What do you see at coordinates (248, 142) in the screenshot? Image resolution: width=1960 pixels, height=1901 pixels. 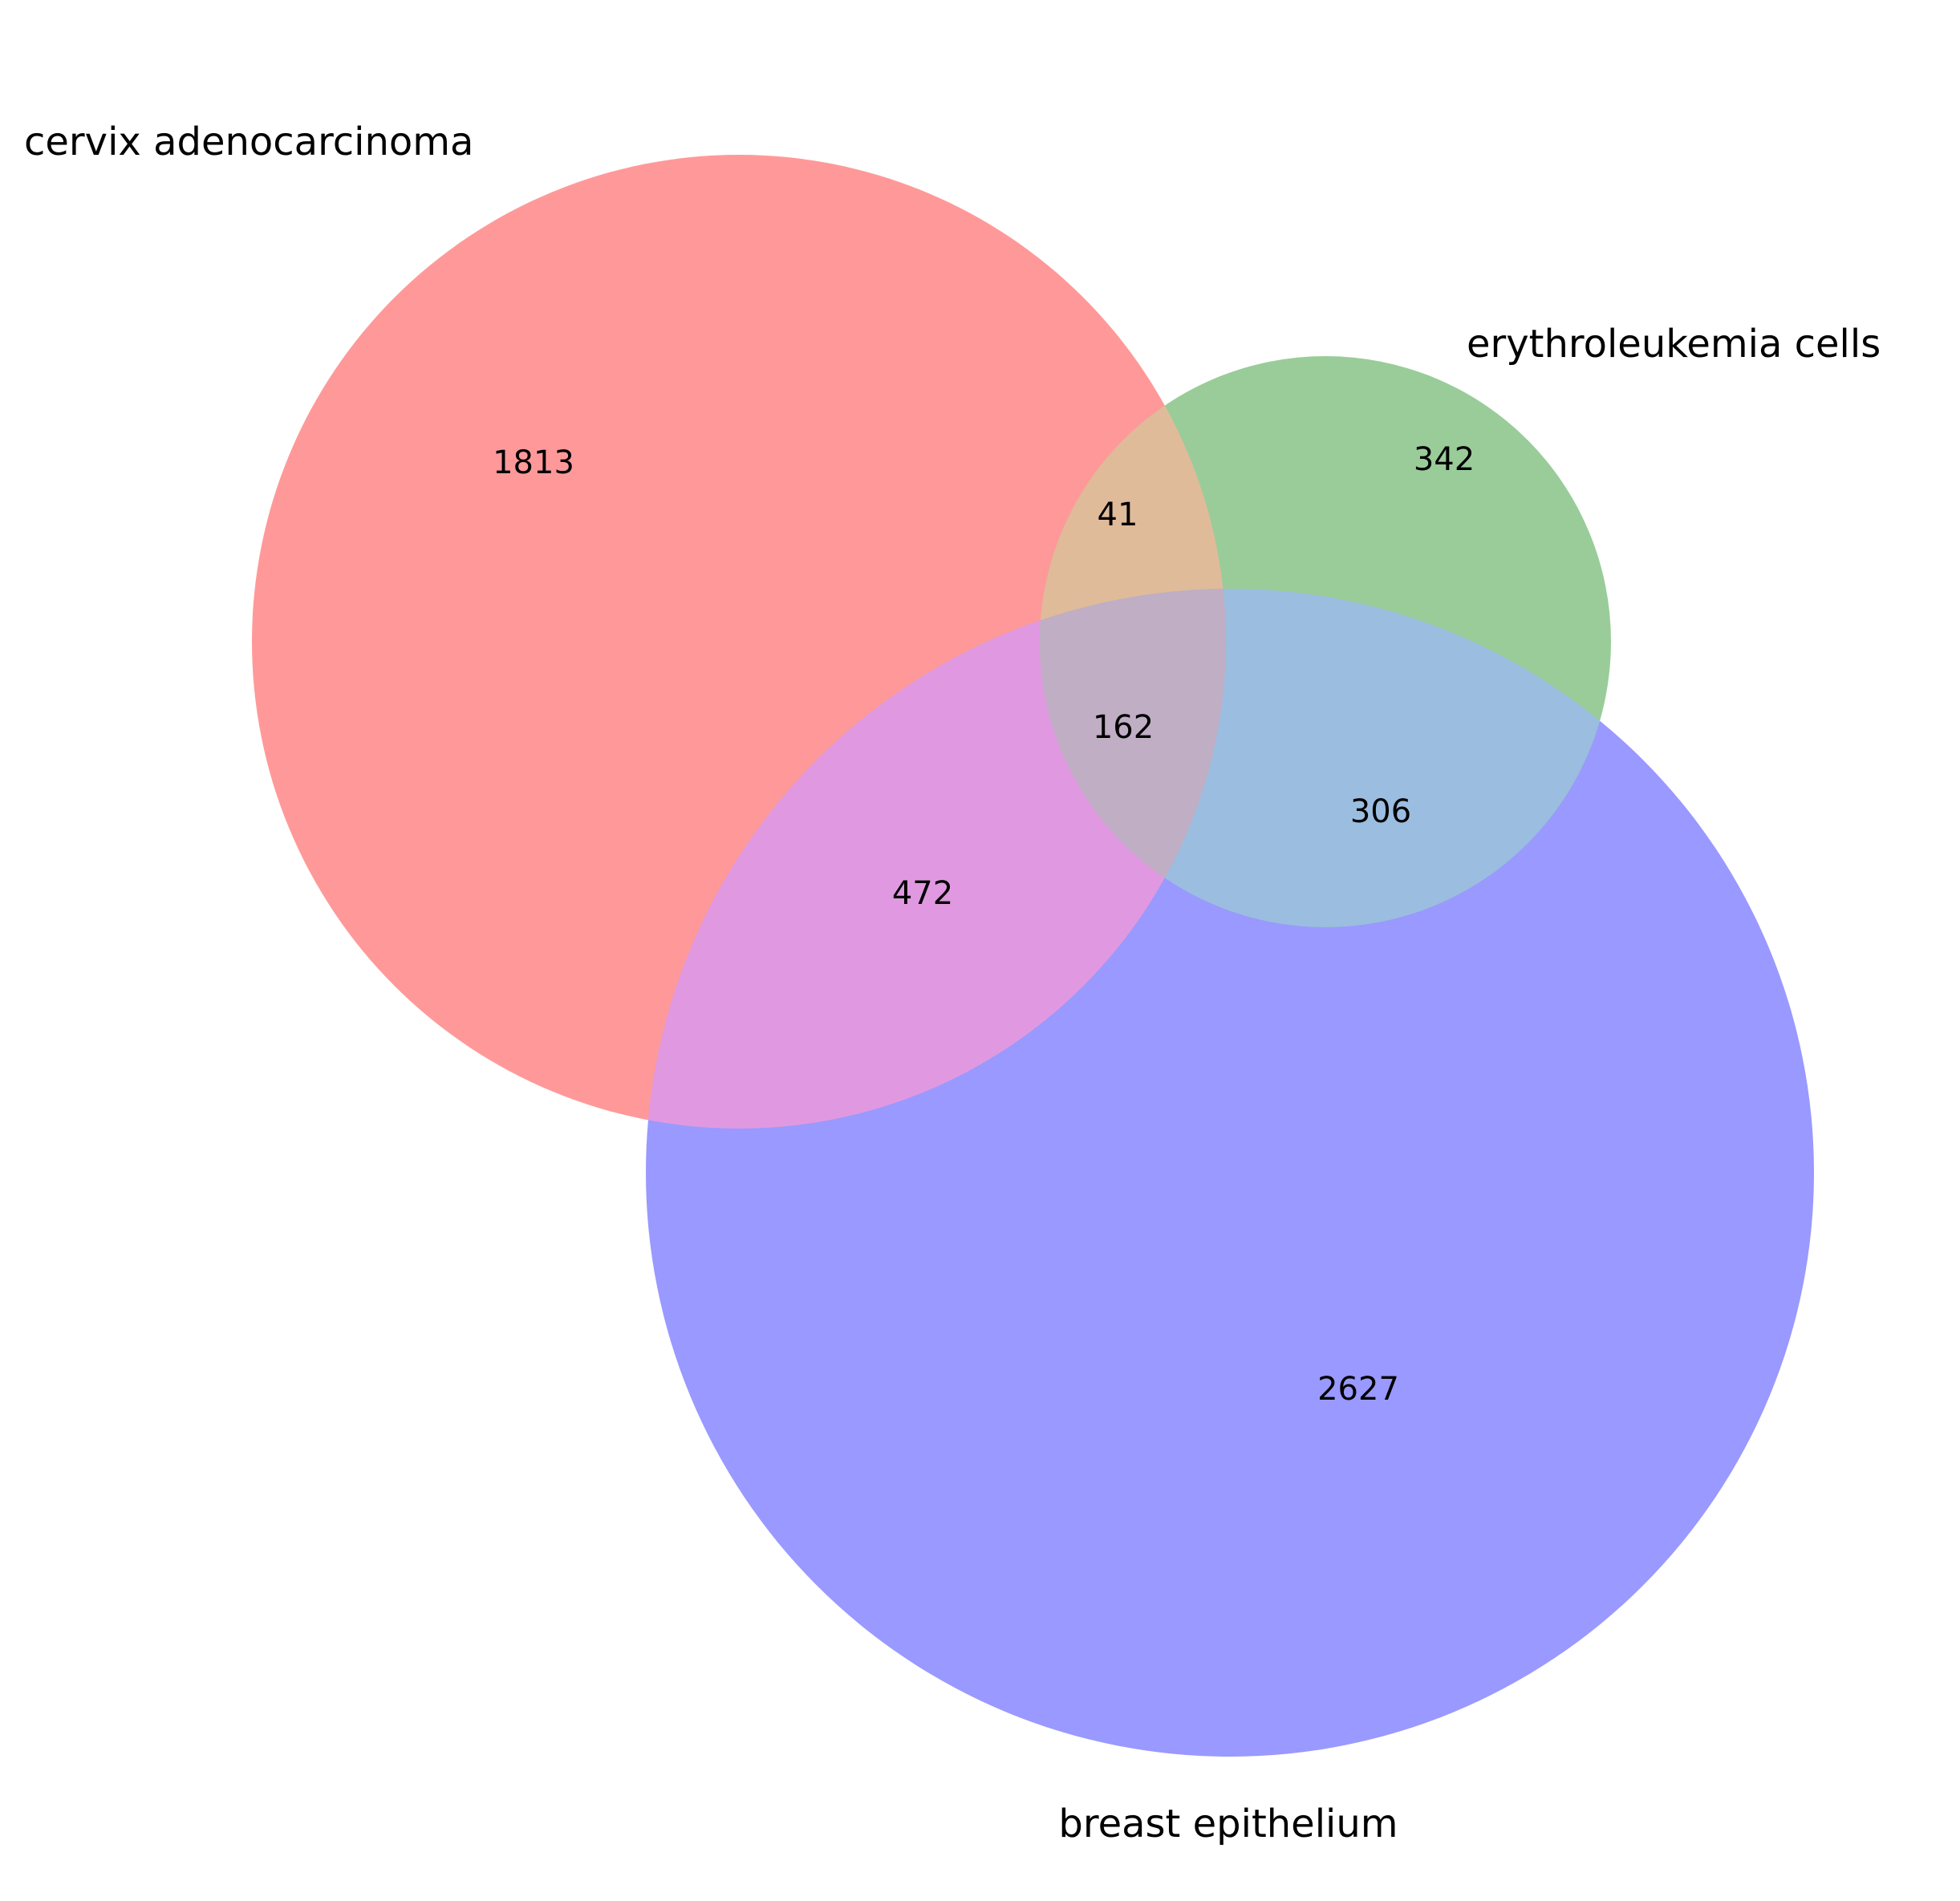 I see `set-label-cervix-adenocarcinoma: cervix adenocarcinoma` at bounding box center [248, 142].